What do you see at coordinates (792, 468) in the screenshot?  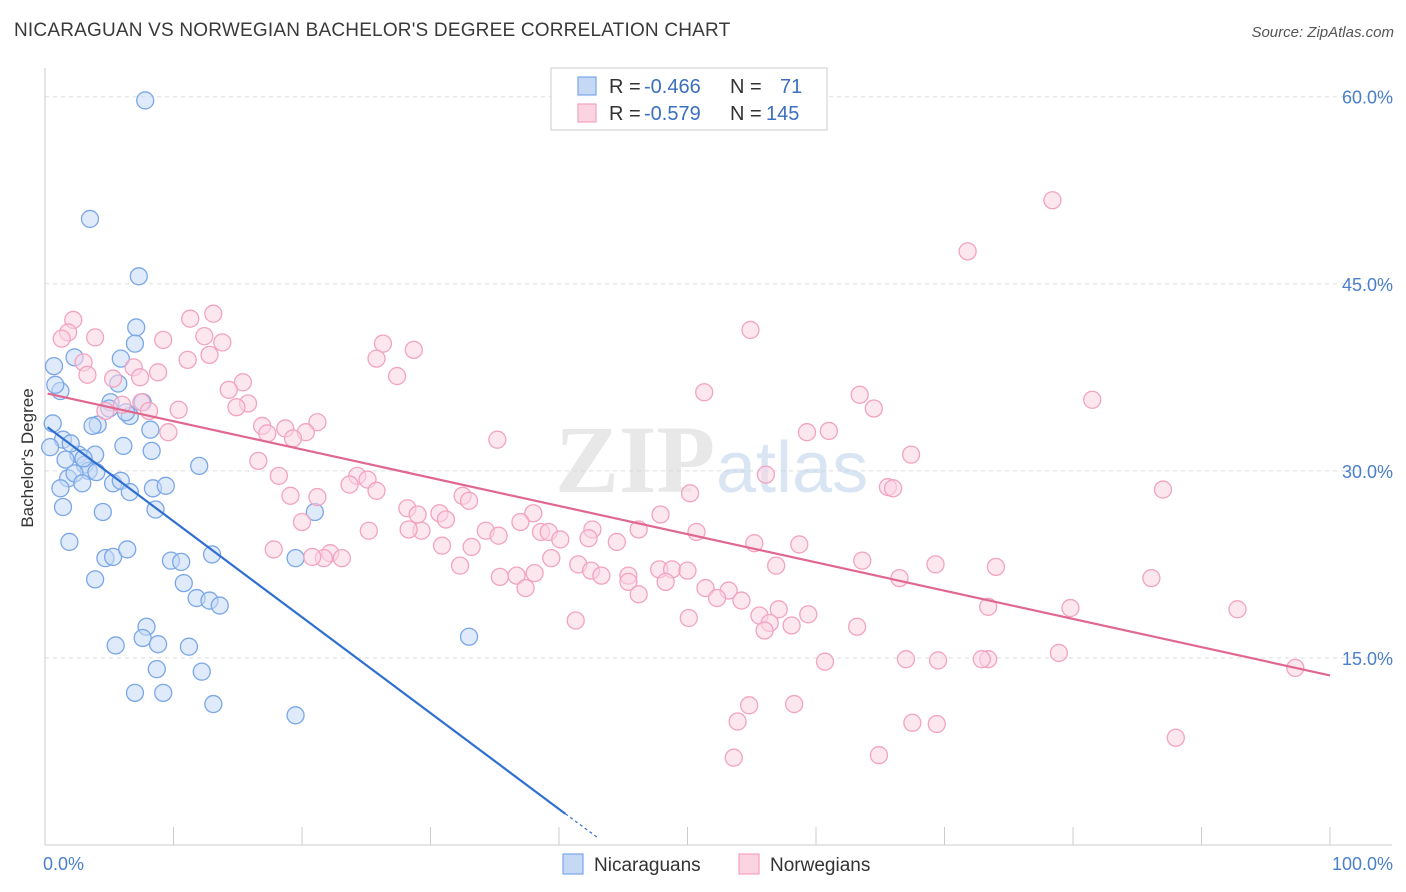 I see `svg-text: atlas` at bounding box center [792, 468].